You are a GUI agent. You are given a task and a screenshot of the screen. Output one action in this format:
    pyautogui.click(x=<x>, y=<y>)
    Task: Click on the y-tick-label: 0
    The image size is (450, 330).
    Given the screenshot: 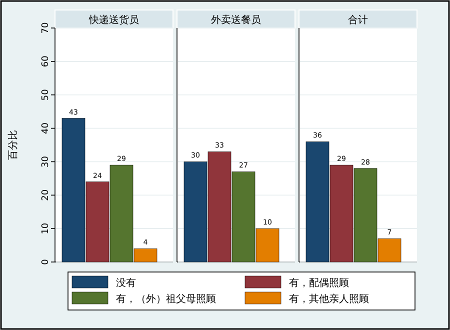 What is the action you would take?
    pyautogui.click(x=46, y=261)
    